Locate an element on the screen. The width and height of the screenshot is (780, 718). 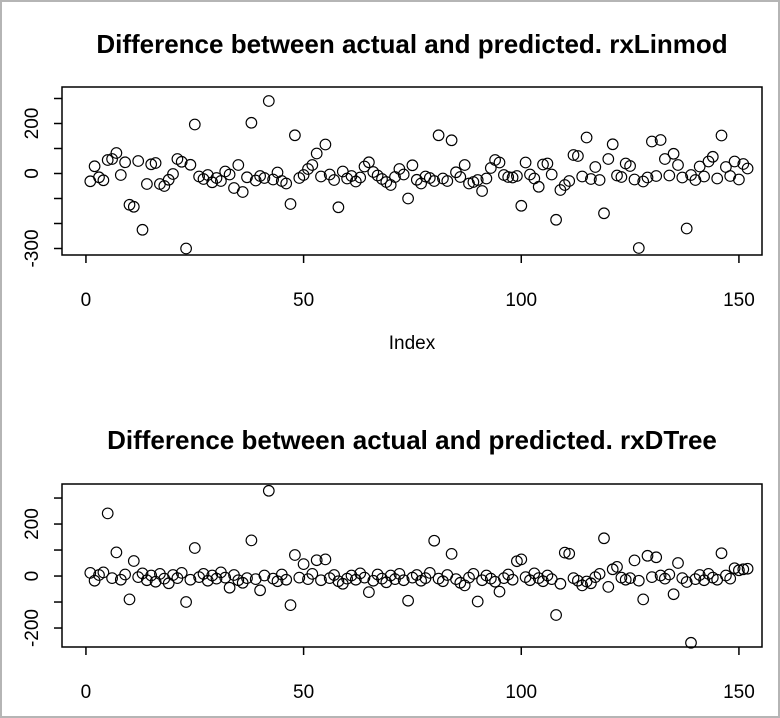
y-tick-label: -200 is located at coordinates (32, 628).